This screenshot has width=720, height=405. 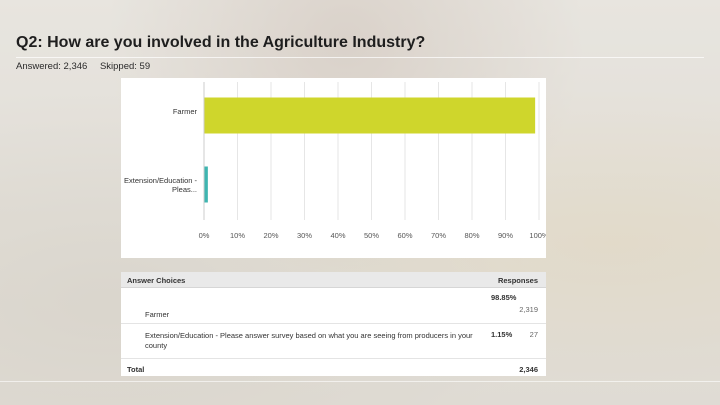 What do you see at coordinates (206, 184) in the screenshot?
I see `bar-extension` at bounding box center [206, 184].